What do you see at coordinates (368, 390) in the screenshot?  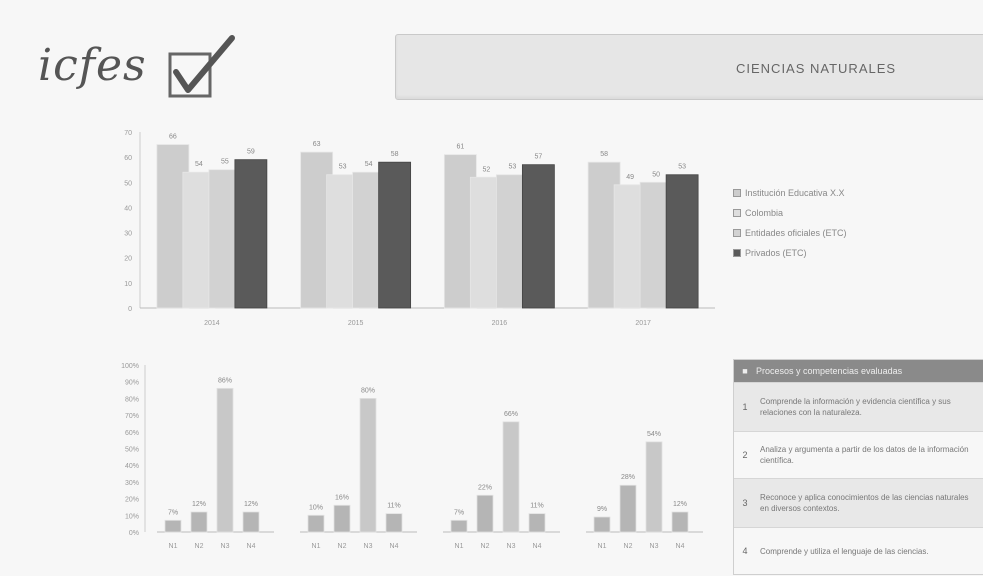 I see `bar-value-label: 80%` at bounding box center [368, 390].